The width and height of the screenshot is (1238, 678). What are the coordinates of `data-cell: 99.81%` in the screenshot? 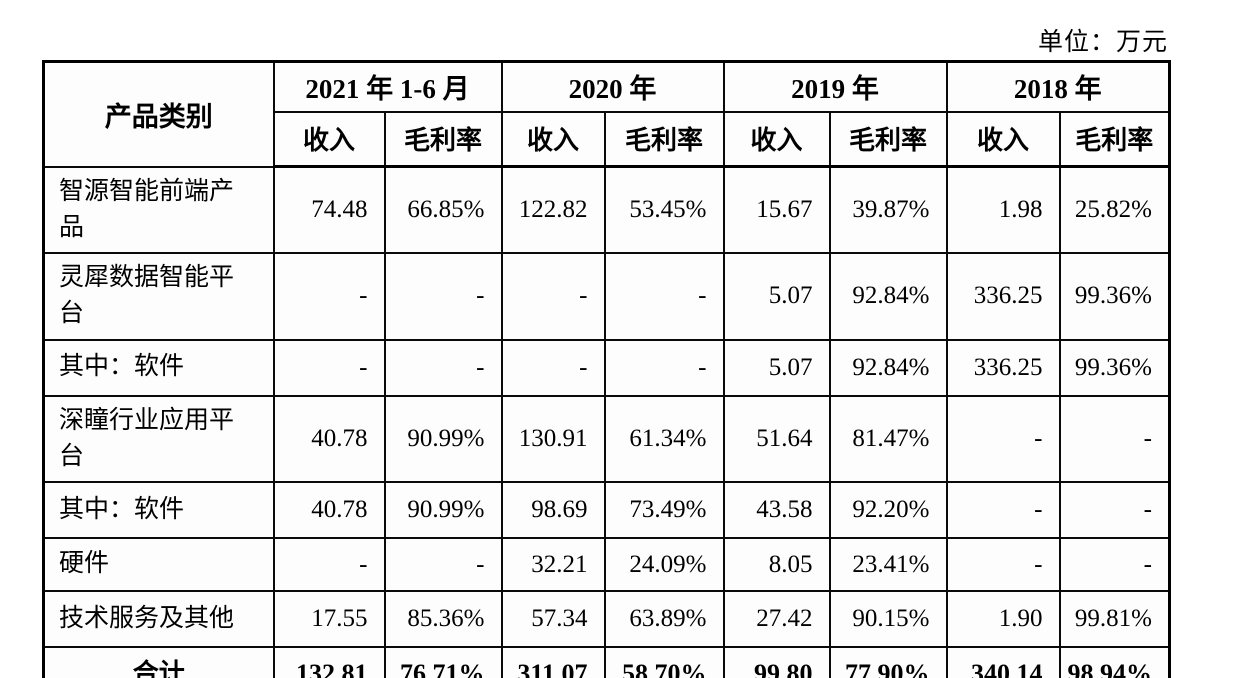 It's located at (1114, 619).